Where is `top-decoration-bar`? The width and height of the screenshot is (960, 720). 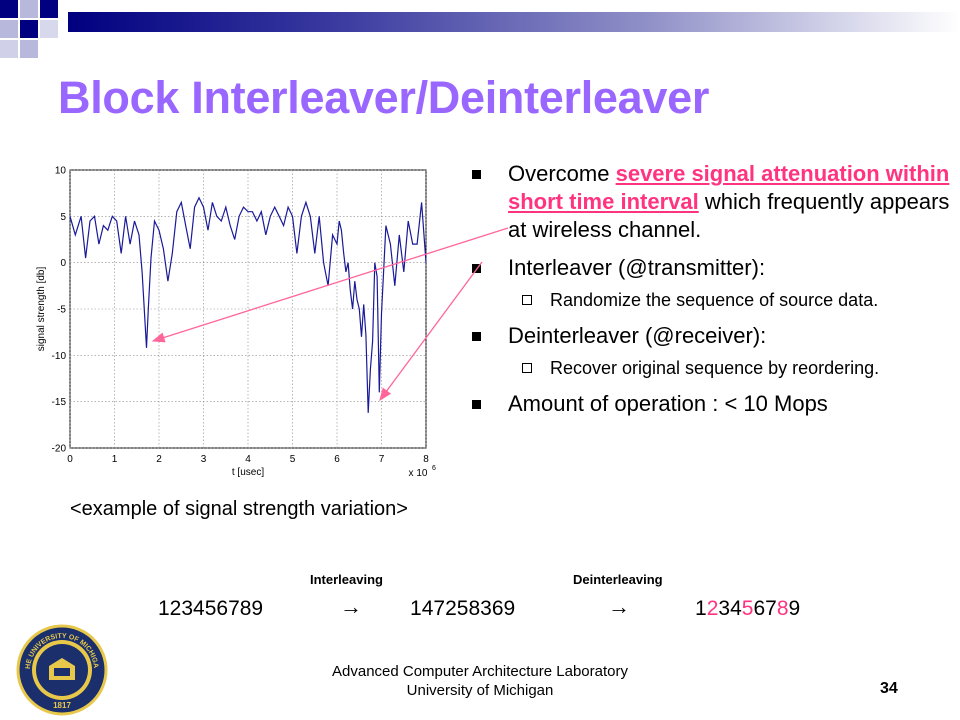
top-decoration-bar is located at coordinates (480, 29).